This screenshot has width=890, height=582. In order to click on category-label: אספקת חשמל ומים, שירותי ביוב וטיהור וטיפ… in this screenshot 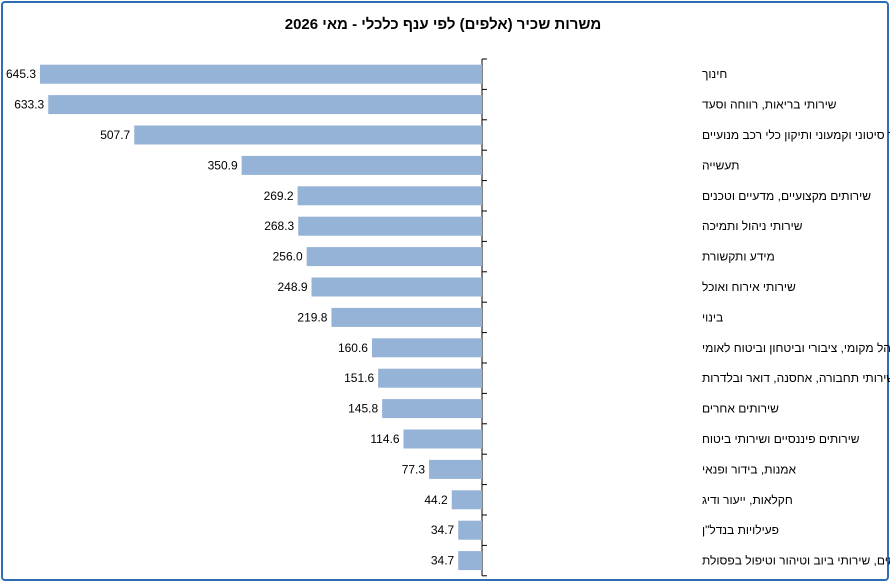, I will do `click(796, 561)`.